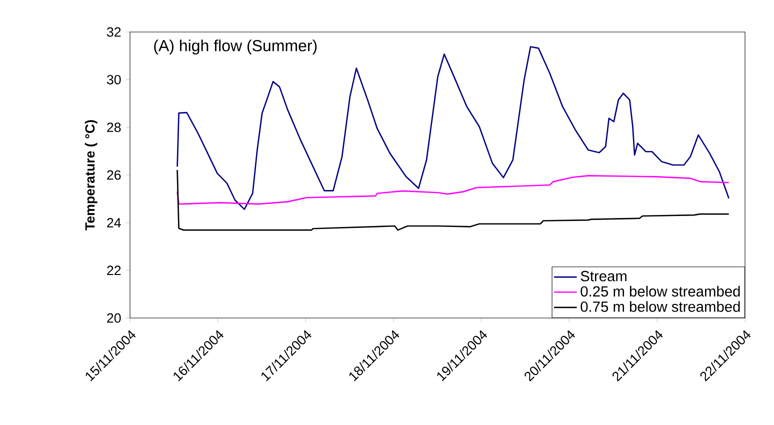 This screenshot has height=425, width=774. Describe the element at coordinates (660, 291) in the screenshot. I see `legend-label: 0.25 m below streambed` at that location.